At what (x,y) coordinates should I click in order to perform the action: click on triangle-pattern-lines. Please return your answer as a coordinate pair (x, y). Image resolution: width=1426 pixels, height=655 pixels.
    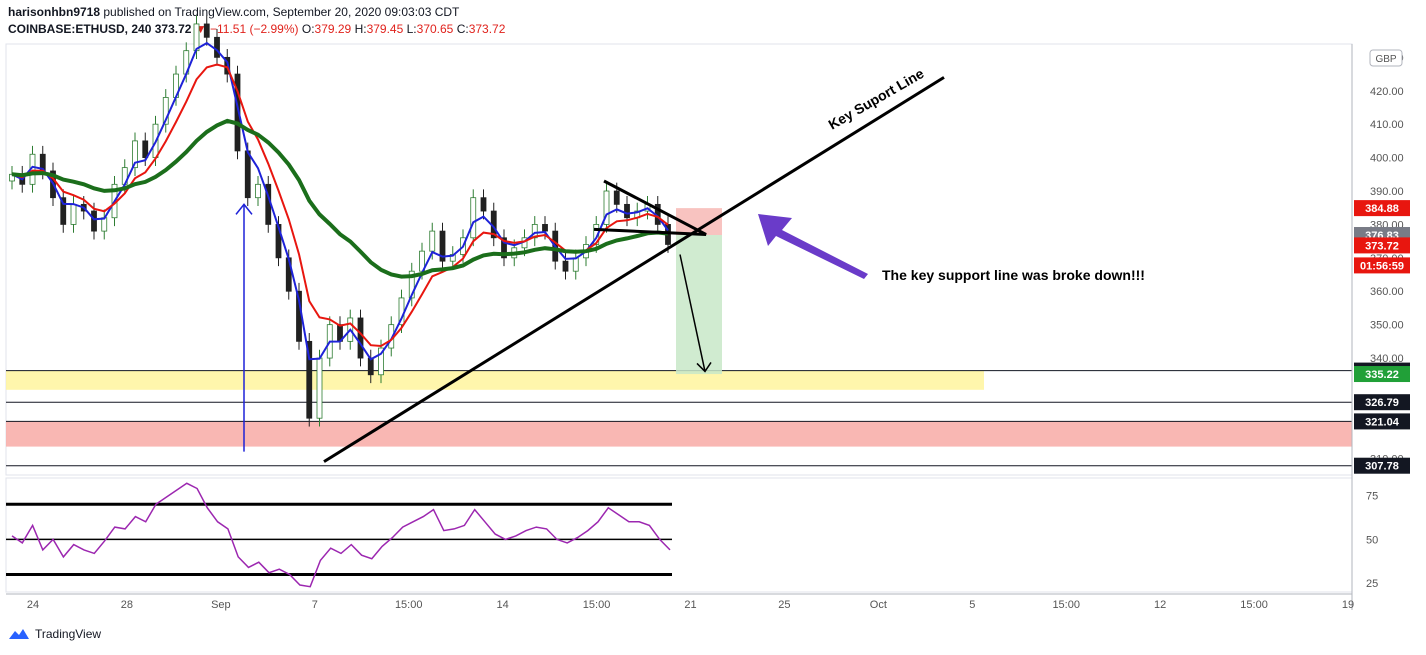
    Looking at the image, I should click on (650, 207).